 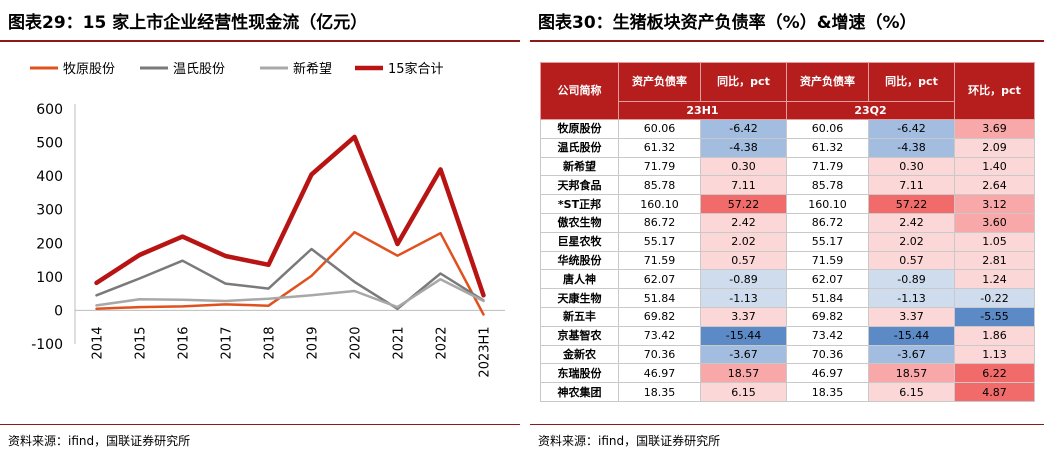 I want to click on table-row: 傲农生物 86.72 2.42 86.72 2.42 3.60, so click(x=787, y=222).